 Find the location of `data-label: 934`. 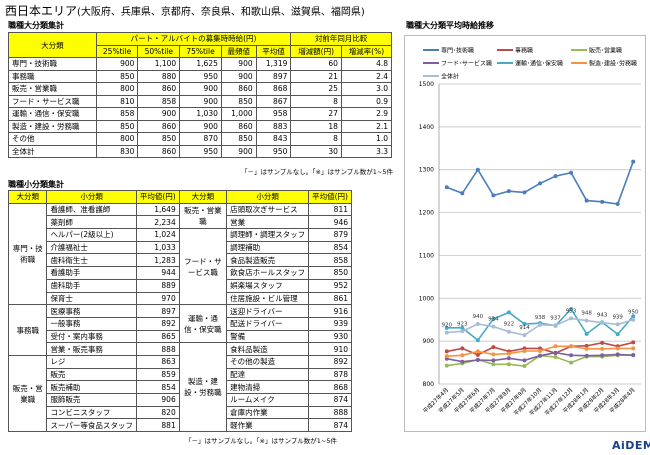

data-label: 934 is located at coordinates (493, 320).